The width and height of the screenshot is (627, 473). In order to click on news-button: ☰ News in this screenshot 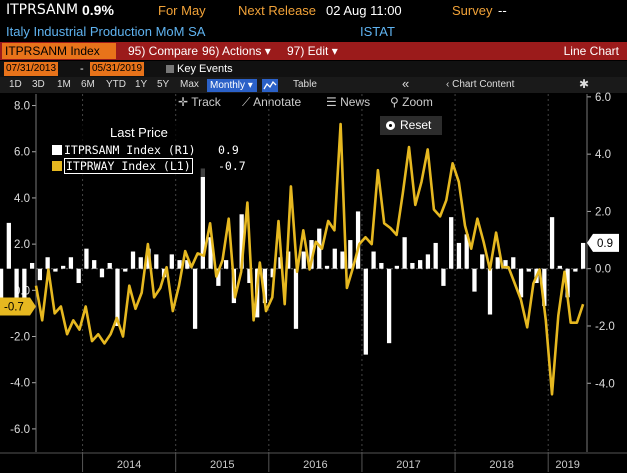, I will do `click(348, 102)`.